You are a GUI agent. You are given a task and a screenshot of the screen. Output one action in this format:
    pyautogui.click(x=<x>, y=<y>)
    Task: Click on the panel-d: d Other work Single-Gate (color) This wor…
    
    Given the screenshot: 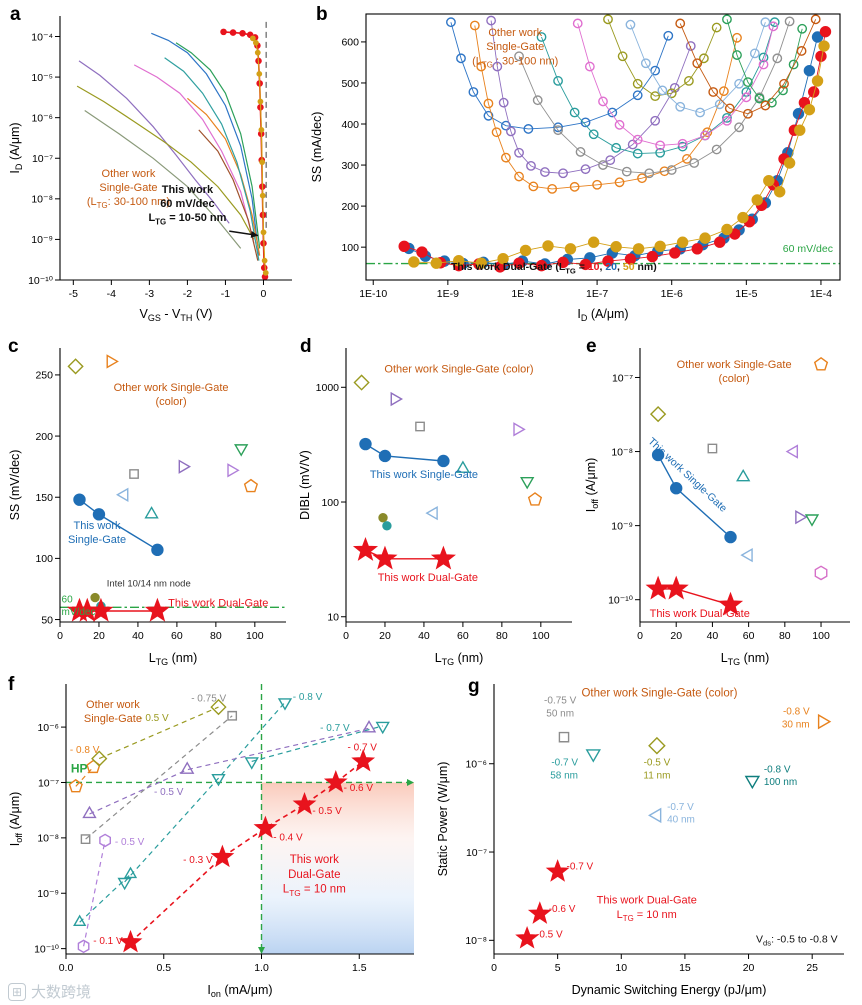 What is the action you would take?
    pyautogui.click(x=438, y=501)
    